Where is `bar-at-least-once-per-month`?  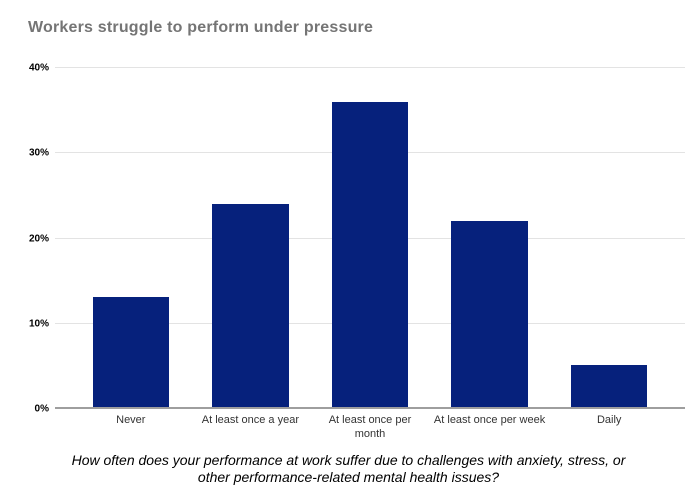 bar-at-least-once-per-month is located at coordinates (370, 254).